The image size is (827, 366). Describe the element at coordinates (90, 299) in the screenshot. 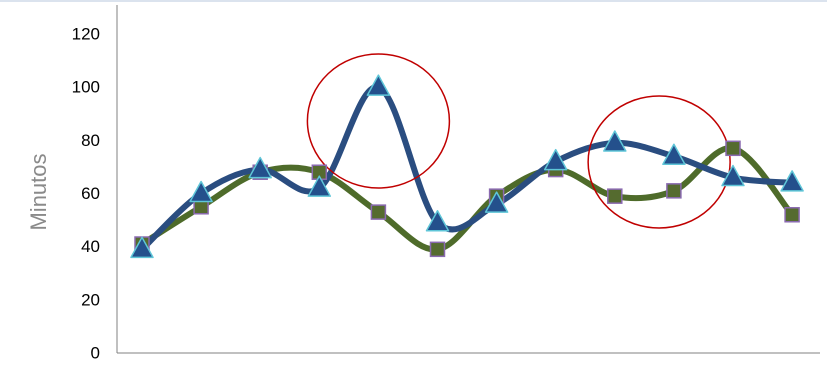

I see `y-tick-label: 20` at that location.